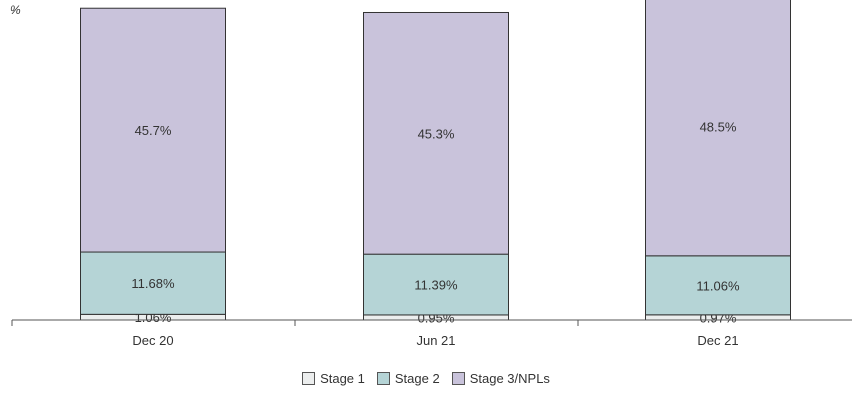 The width and height of the screenshot is (852, 397). I want to click on legend-item-stage-2: Stage 2, so click(408, 378).